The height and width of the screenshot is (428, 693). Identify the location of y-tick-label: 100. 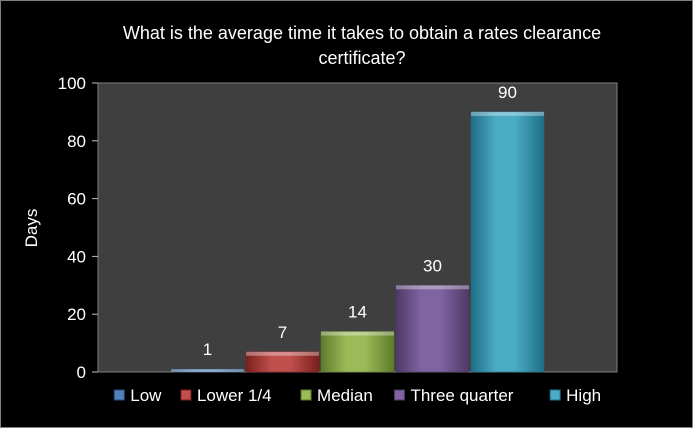
(72, 83).